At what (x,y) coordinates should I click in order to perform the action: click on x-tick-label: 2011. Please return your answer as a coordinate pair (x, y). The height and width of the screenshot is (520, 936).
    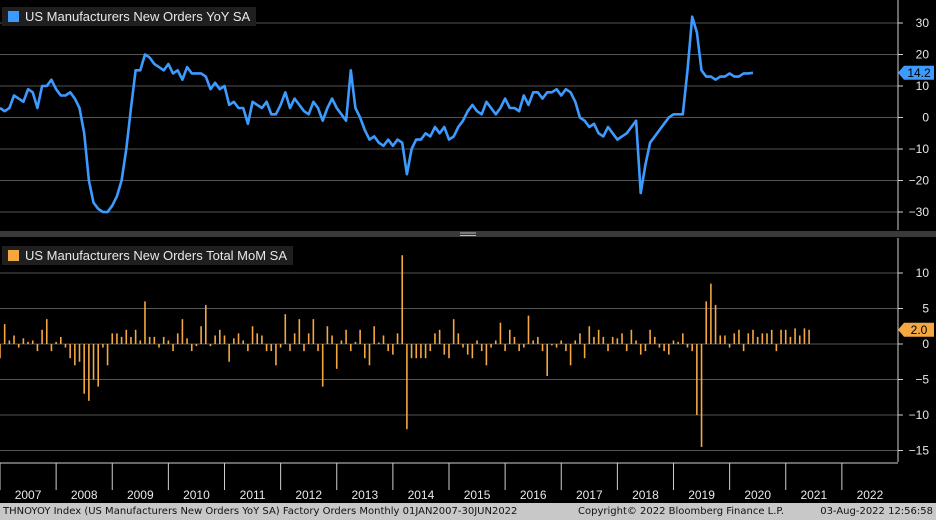
    Looking at the image, I should click on (253, 495).